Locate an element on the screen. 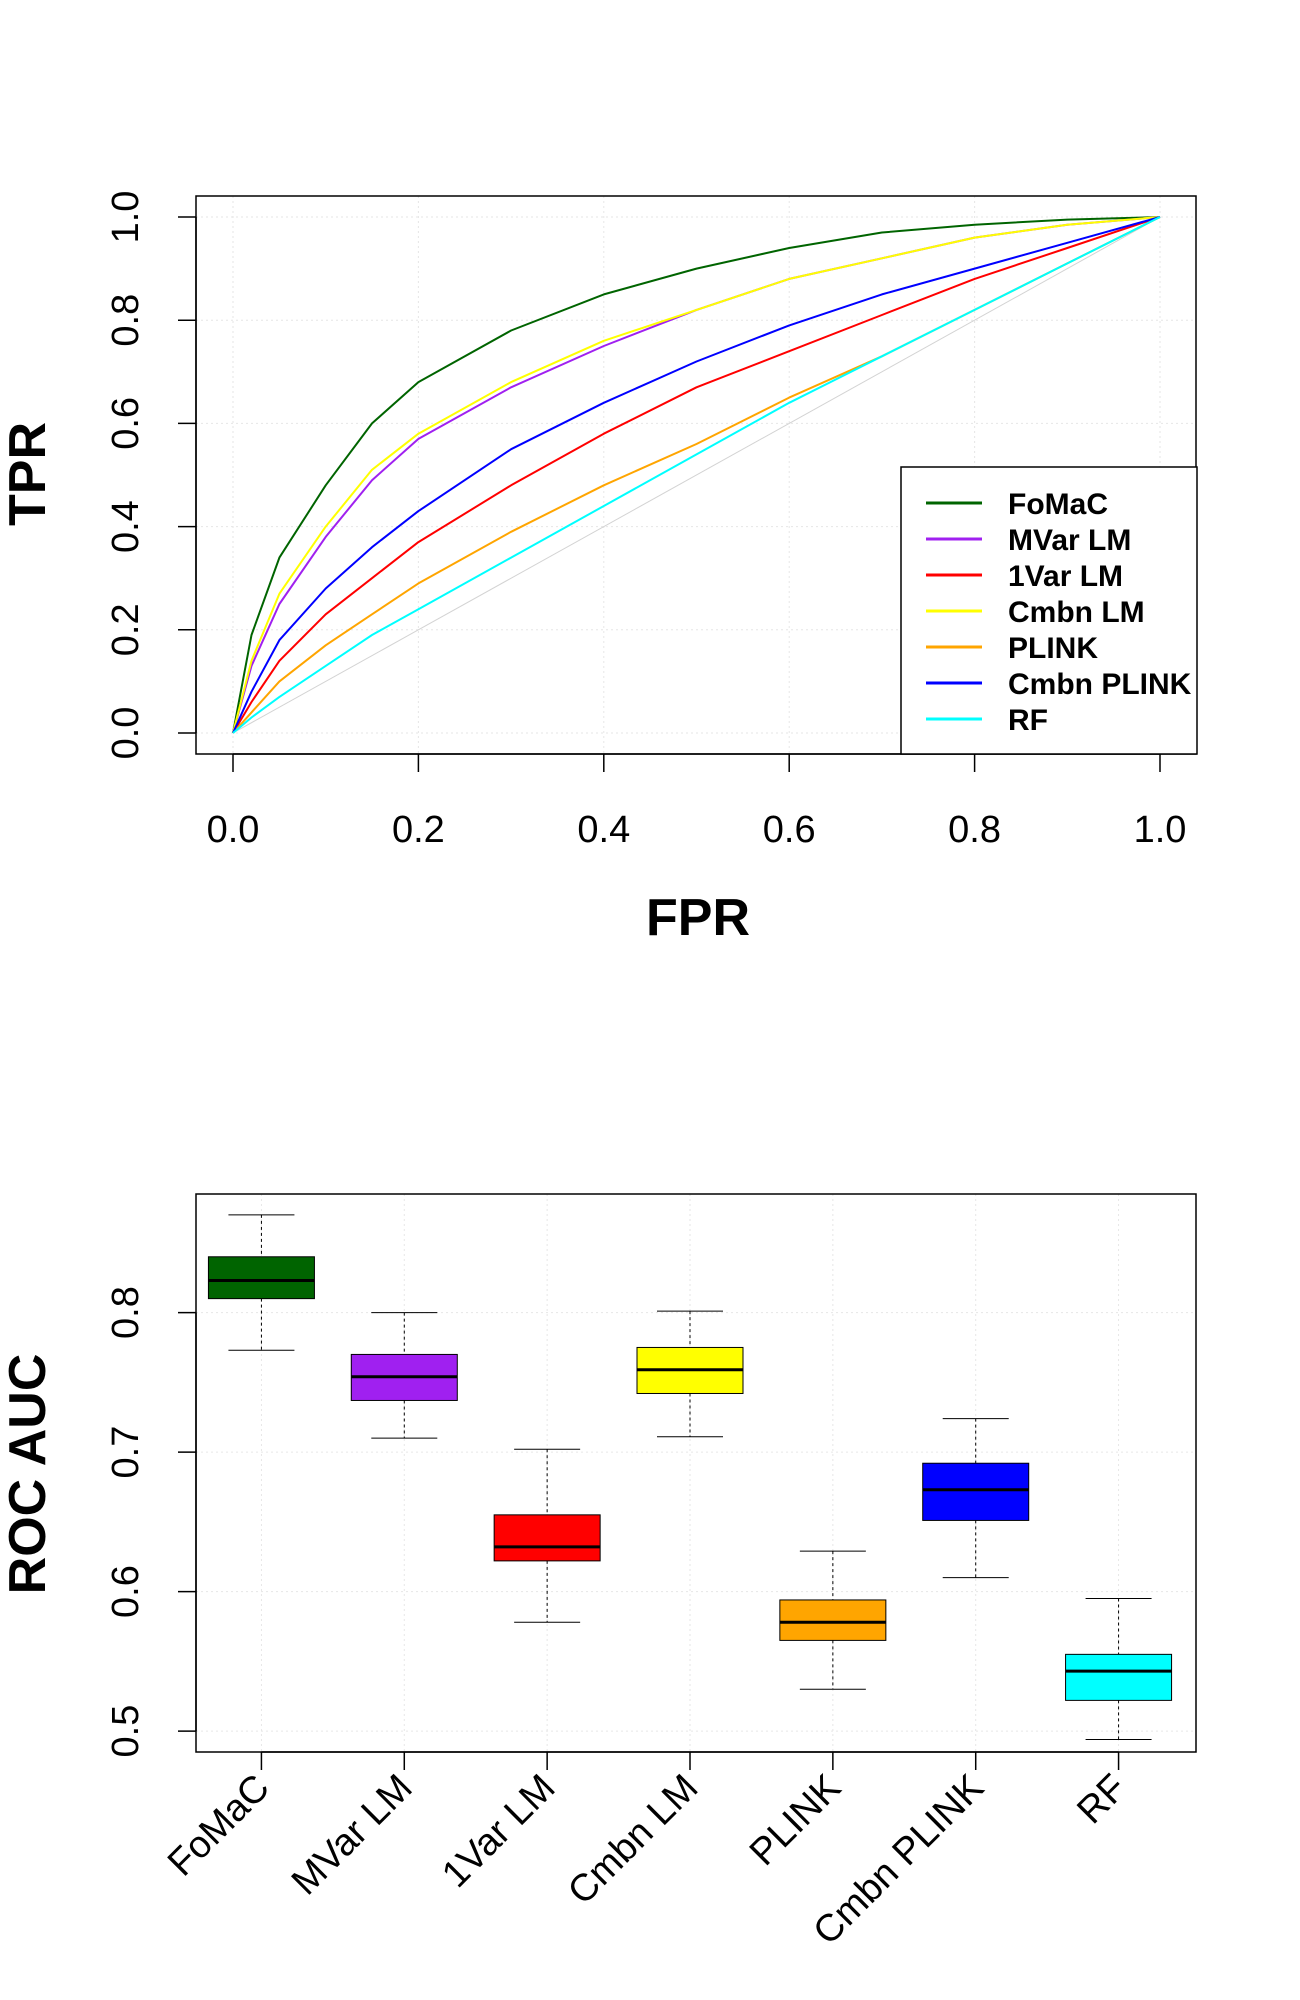 Image resolution: width=1300 pixels, height=2000 pixels. box-x-tick-label: PLINK is located at coordinates (795, 1820).